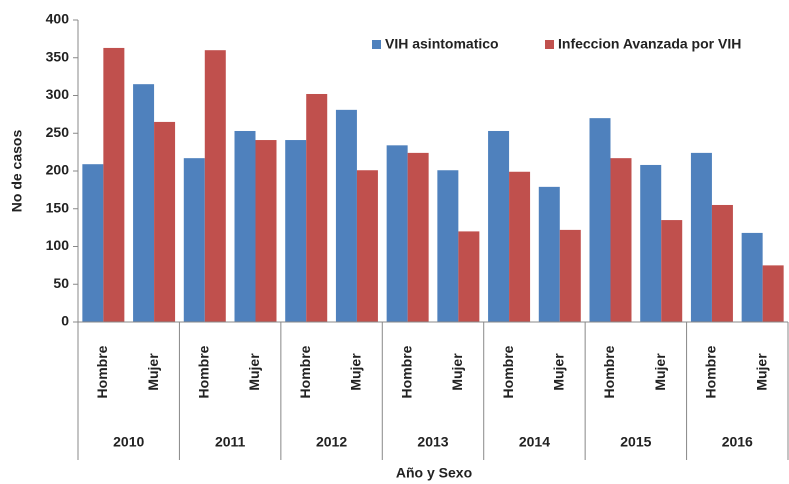  Describe the element at coordinates (442, 44) in the screenshot. I see `legend-label: VIH asintomatico` at that location.